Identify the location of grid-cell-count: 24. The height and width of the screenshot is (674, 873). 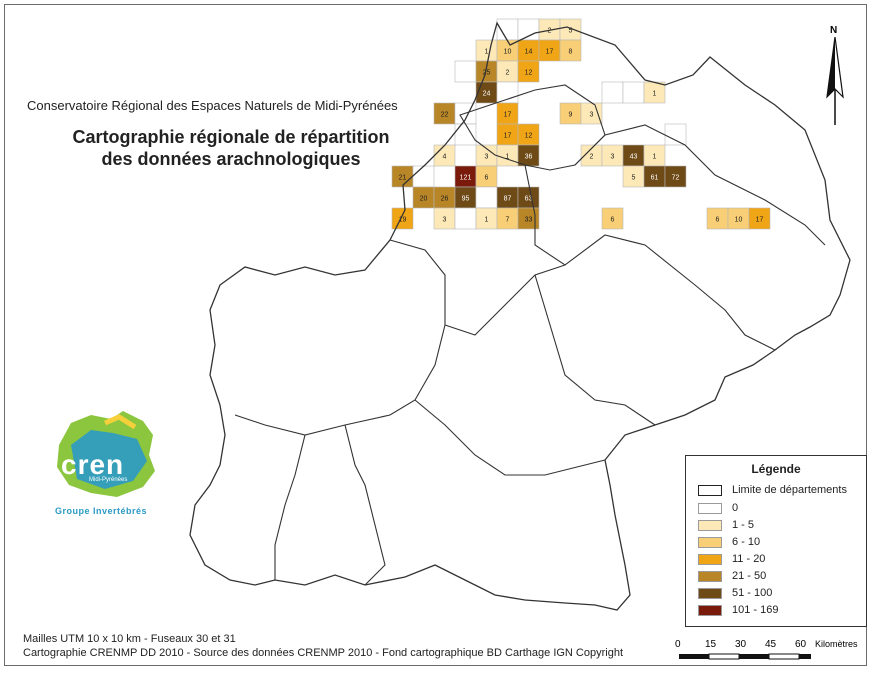
(487, 94).